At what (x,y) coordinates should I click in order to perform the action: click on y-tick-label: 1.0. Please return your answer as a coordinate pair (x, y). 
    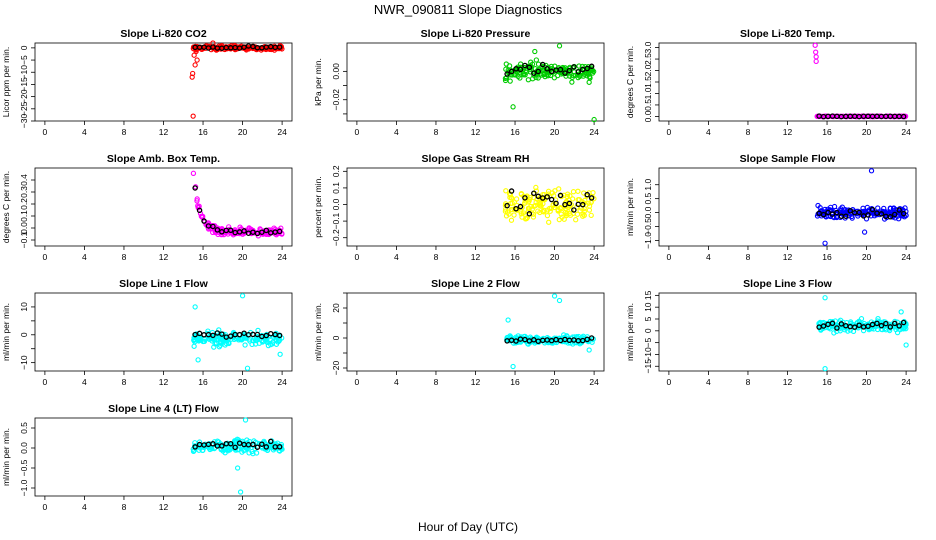
    Looking at the image, I should click on (648, 185).